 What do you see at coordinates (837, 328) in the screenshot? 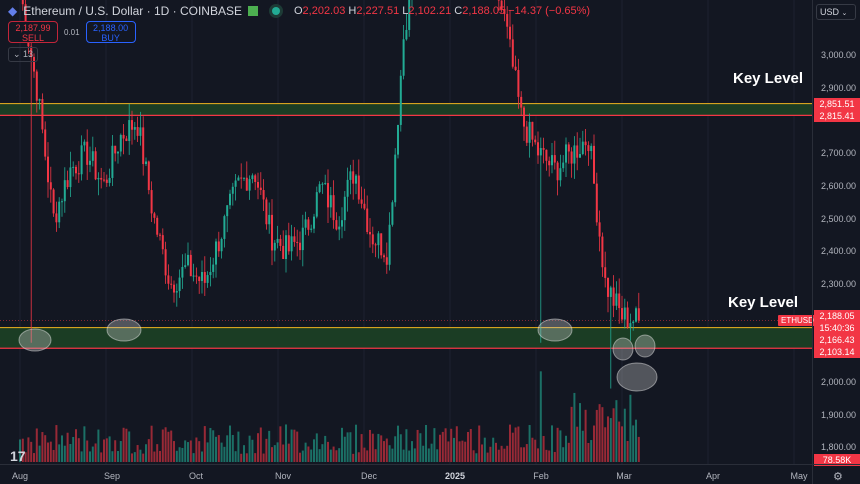
I see `price-label-countdown: 15:40:36` at bounding box center [837, 328].